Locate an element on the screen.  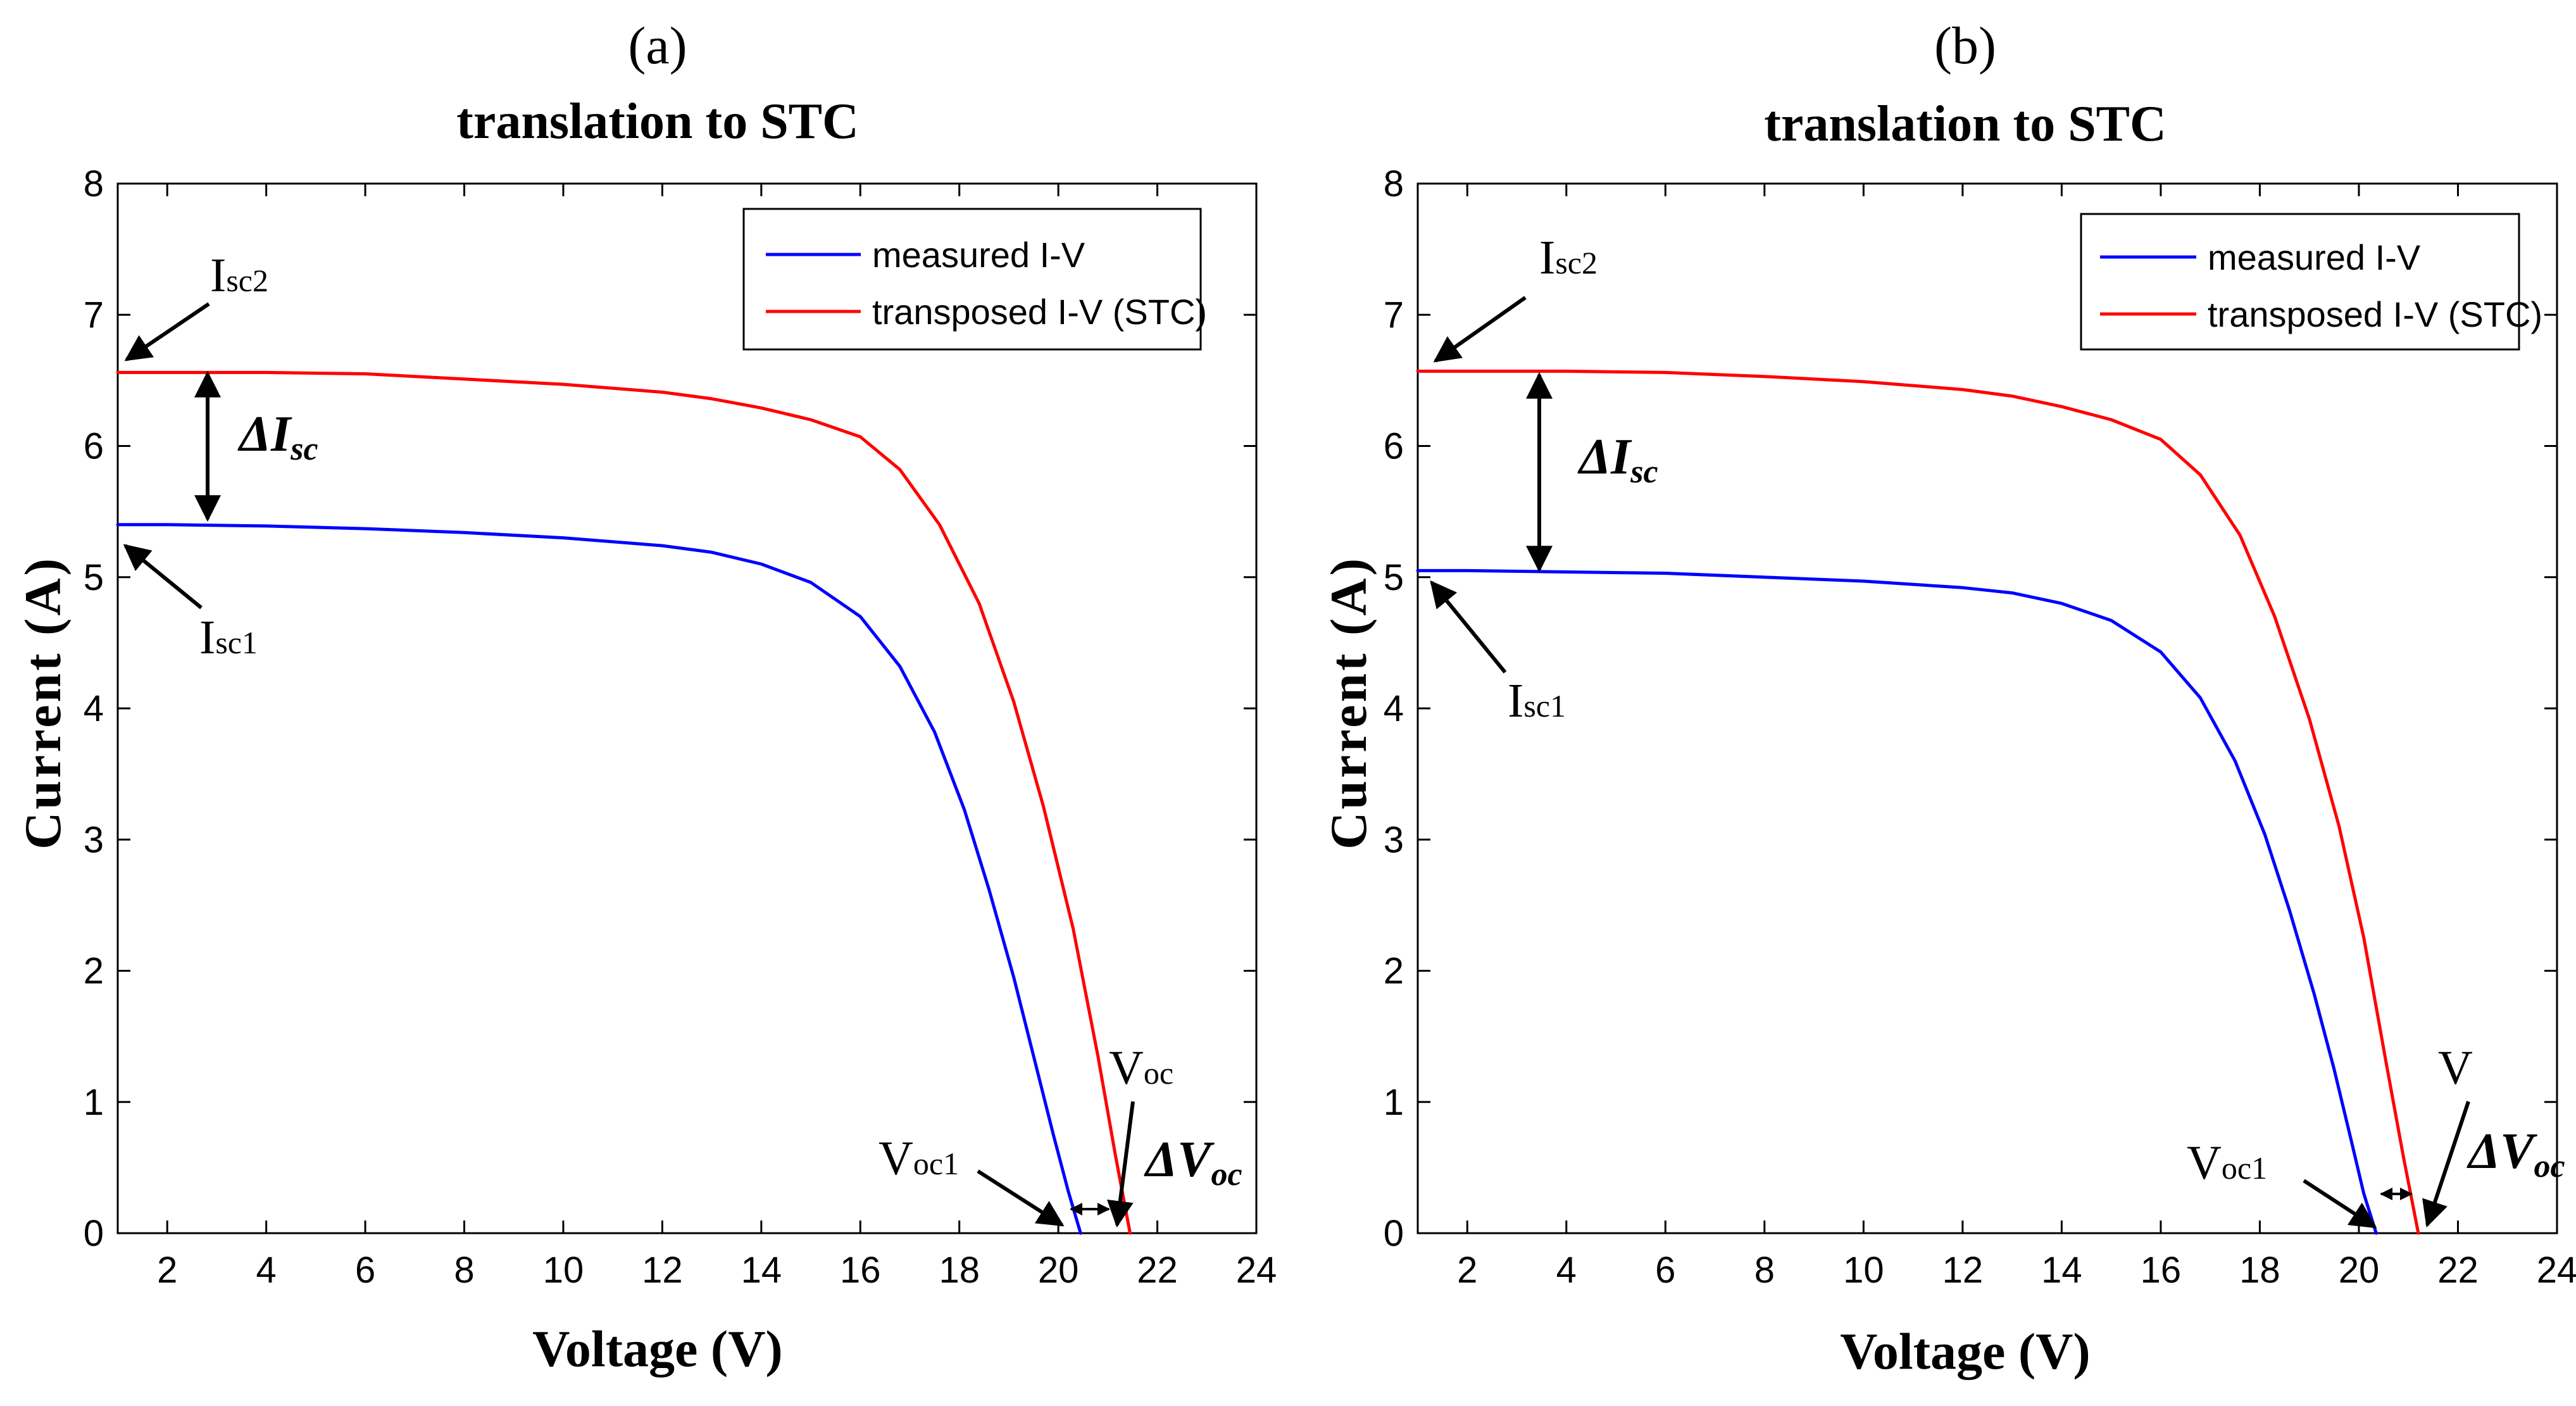
voc-label: V is located at coordinates (2455, 1068).